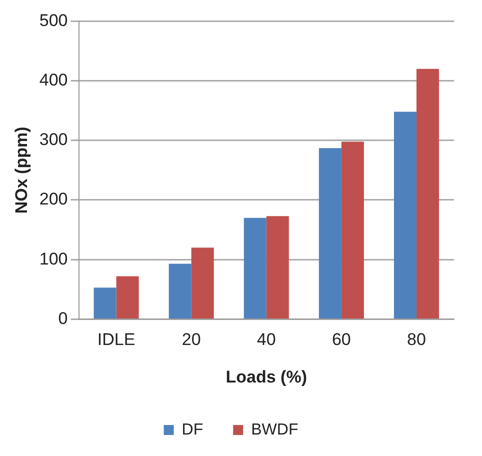 The width and height of the screenshot is (482, 456). What do you see at coordinates (21, 170) in the screenshot?
I see `y-axis-title: NOx (ppm)` at bounding box center [21, 170].